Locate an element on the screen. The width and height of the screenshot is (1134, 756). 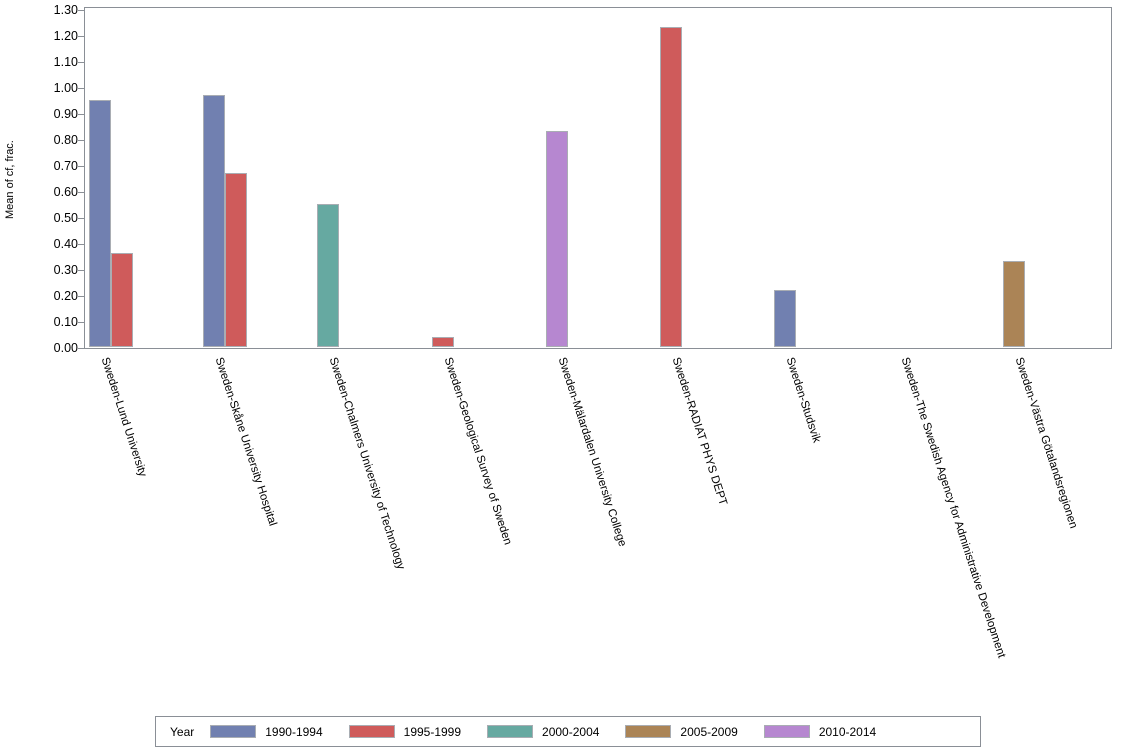
legend-item: 1995-1999 is located at coordinates (405, 731).